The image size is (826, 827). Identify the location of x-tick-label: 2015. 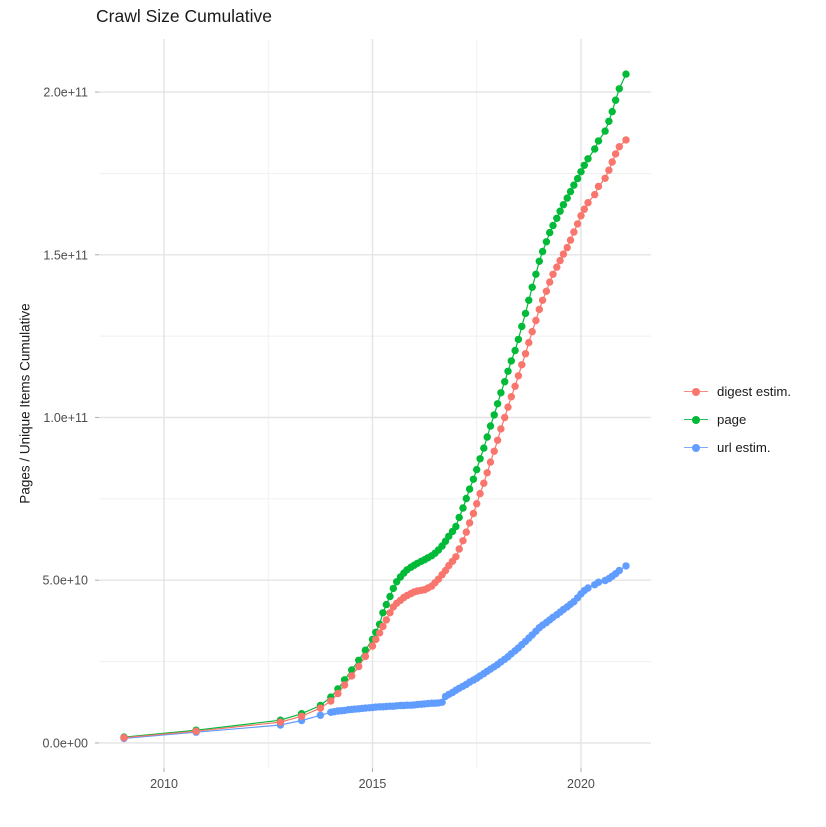
(373, 784).